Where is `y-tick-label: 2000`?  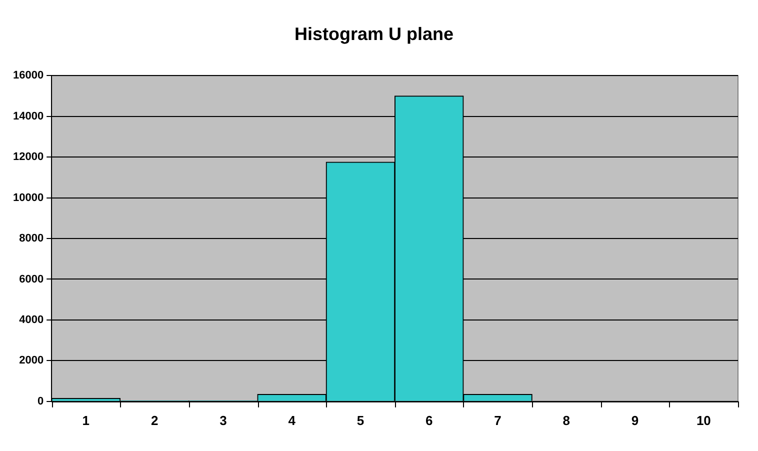 y-tick-label: 2000 is located at coordinates (31, 360).